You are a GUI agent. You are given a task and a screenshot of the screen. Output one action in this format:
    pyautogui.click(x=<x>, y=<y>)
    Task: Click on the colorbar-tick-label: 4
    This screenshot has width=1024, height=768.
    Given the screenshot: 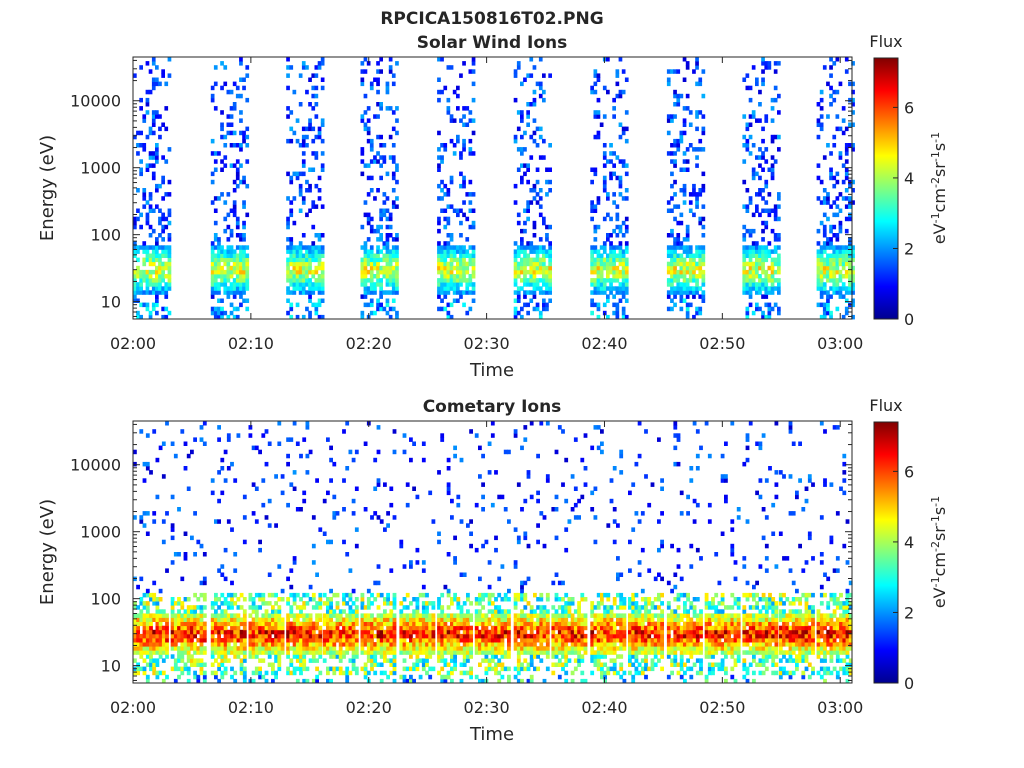 What is the action you would take?
    pyautogui.click(x=909, y=178)
    